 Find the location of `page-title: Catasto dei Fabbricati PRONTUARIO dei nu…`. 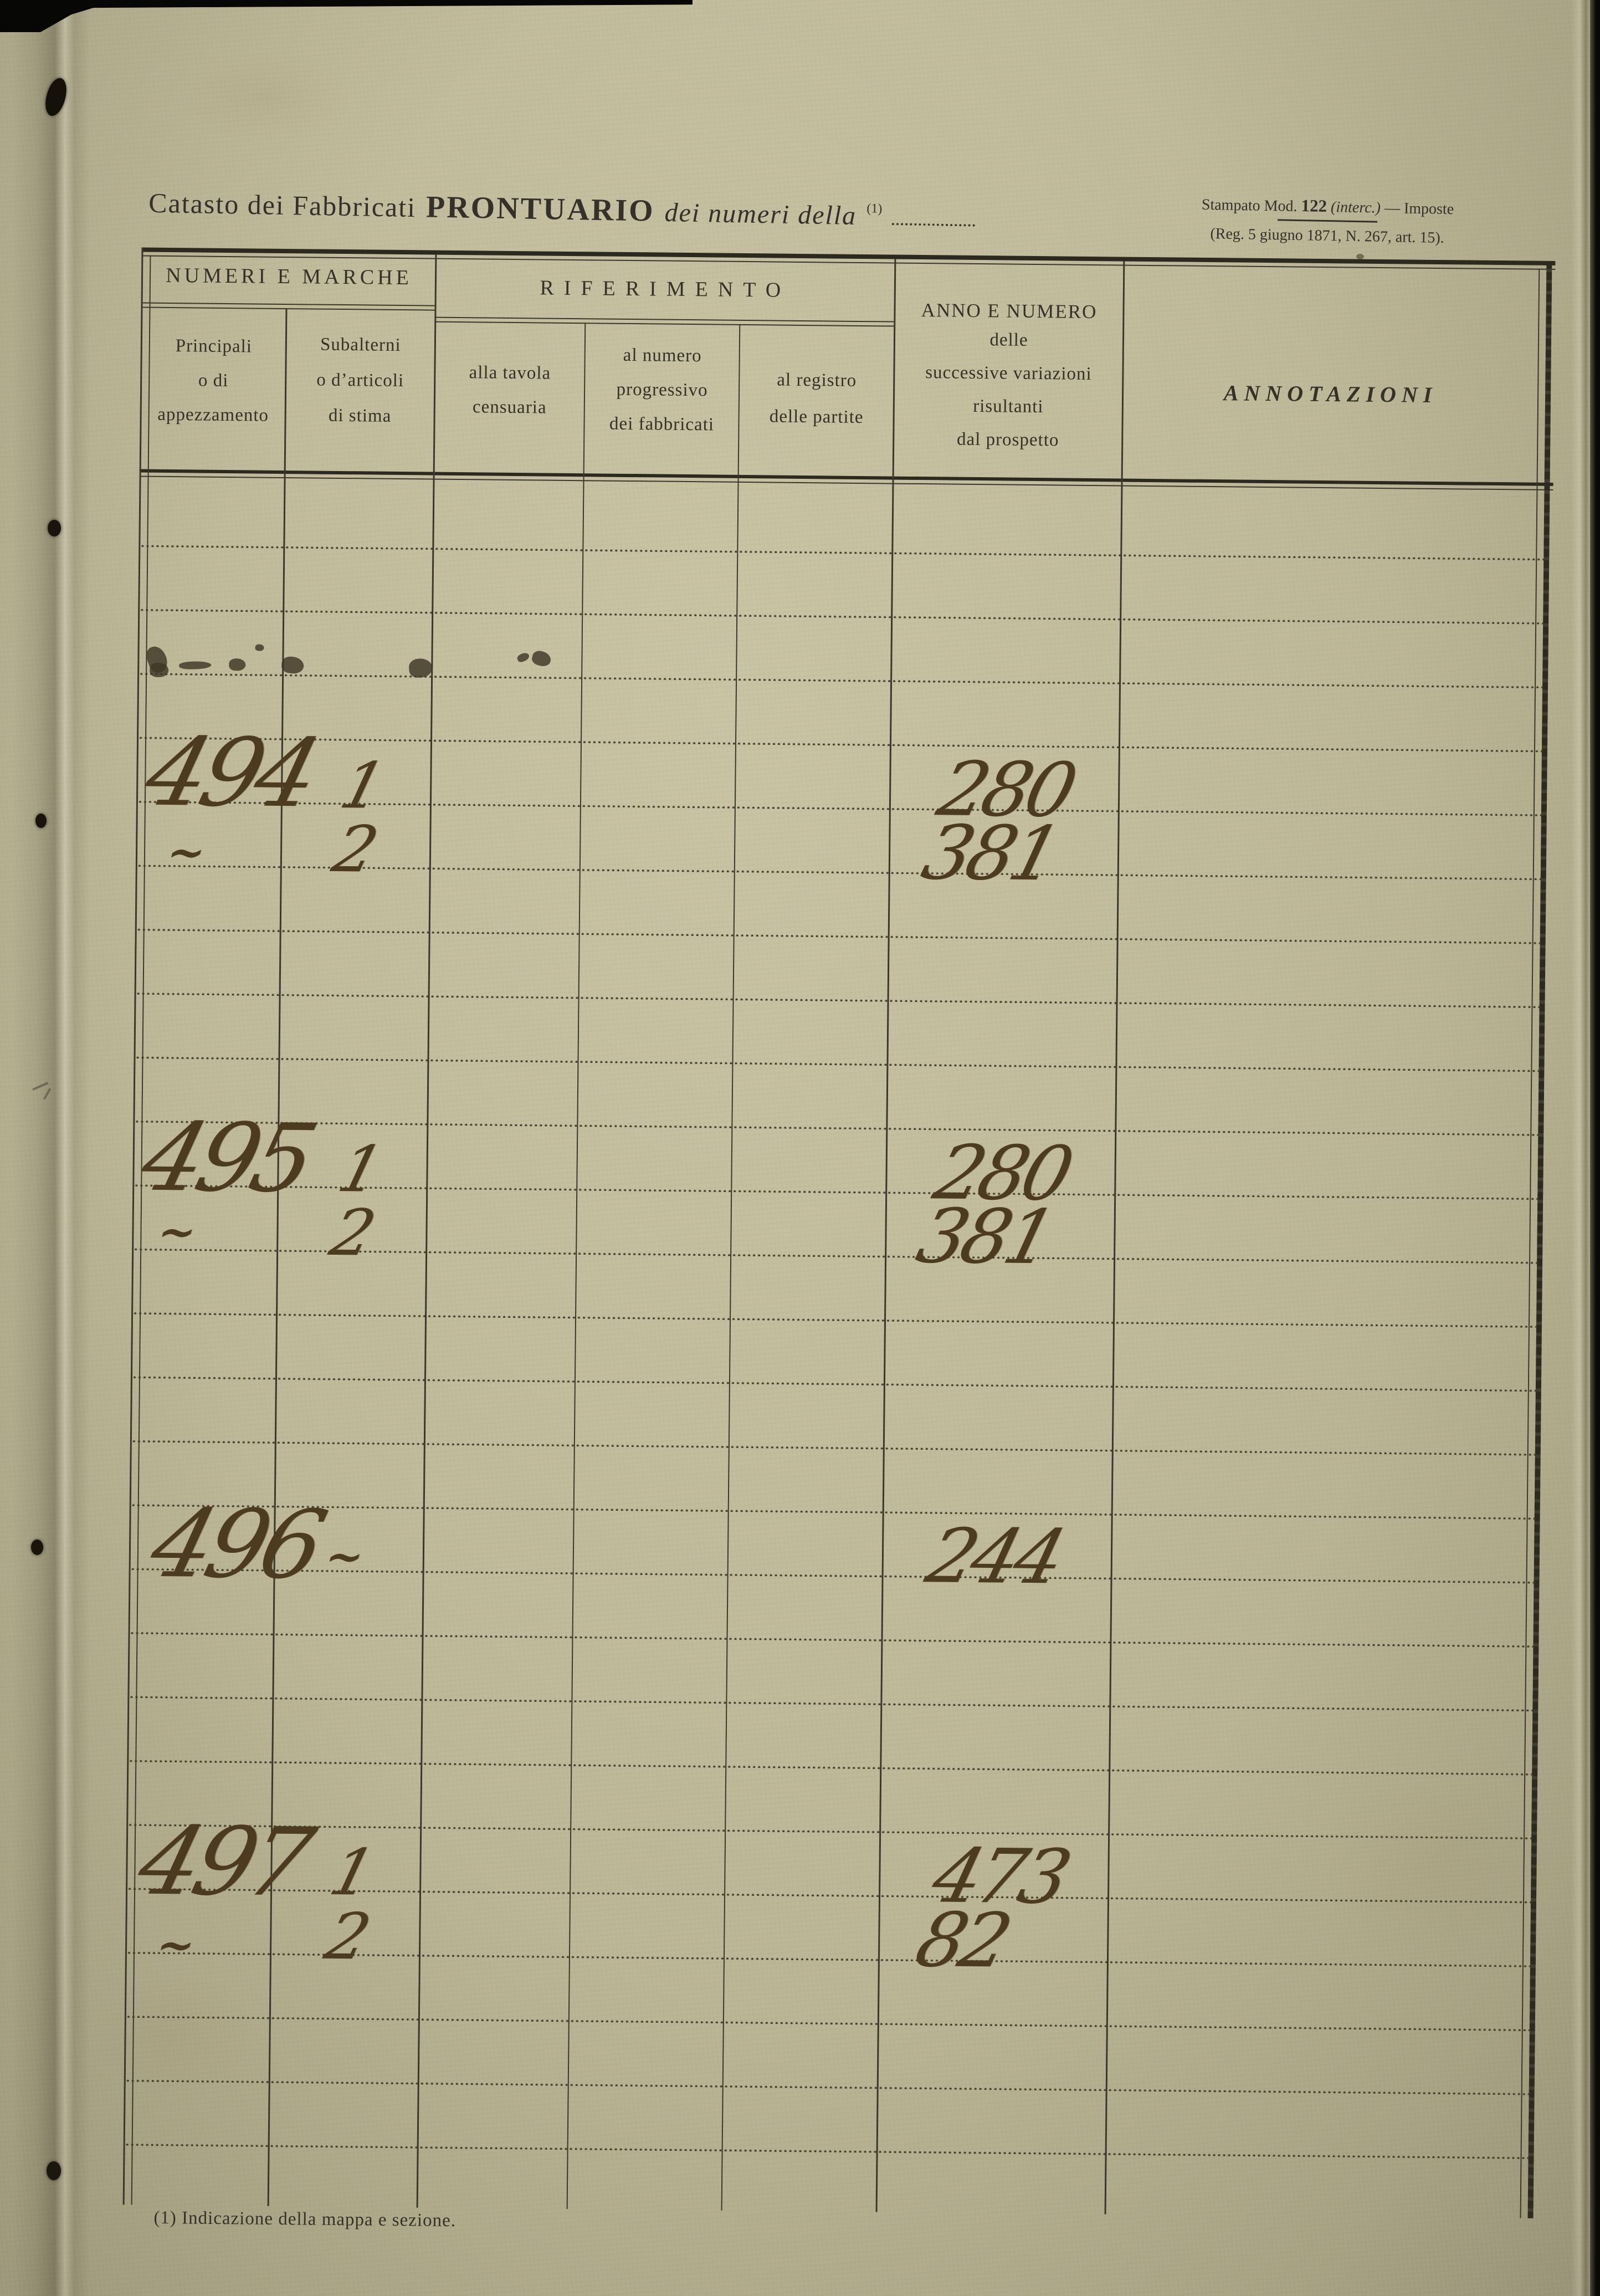

page-title: Catasto dei Fabbricati PRONTUARIO dei nu… is located at coordinates (562, 209).